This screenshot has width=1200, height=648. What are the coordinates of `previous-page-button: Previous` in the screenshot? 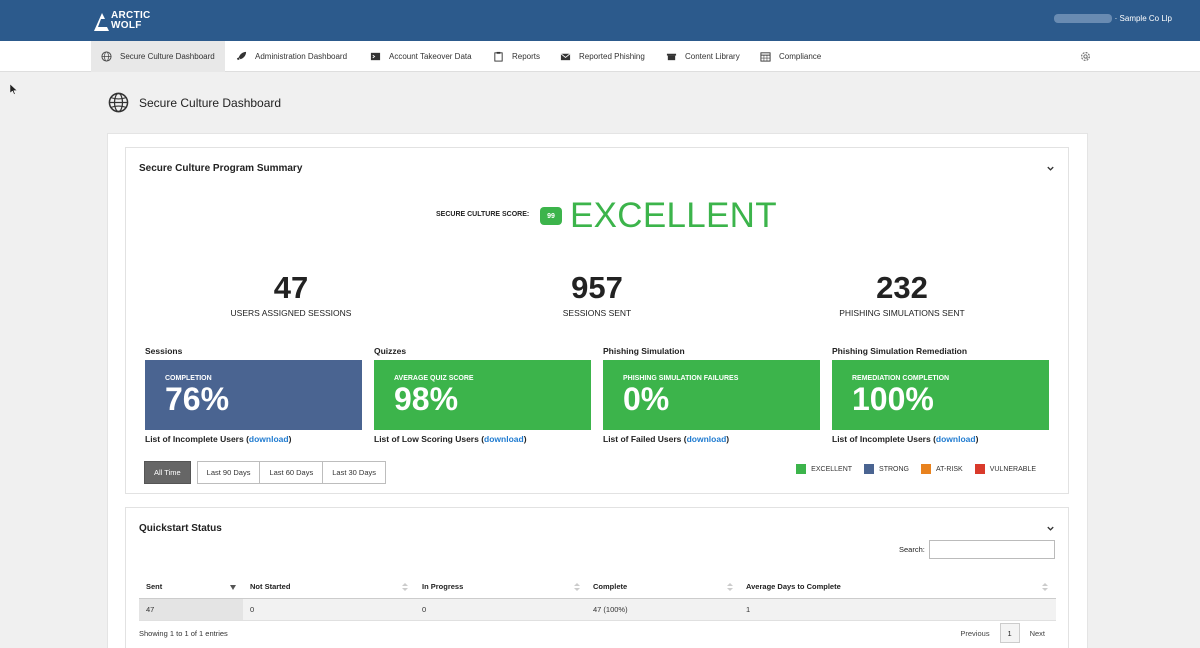 It's located at (975, 633).